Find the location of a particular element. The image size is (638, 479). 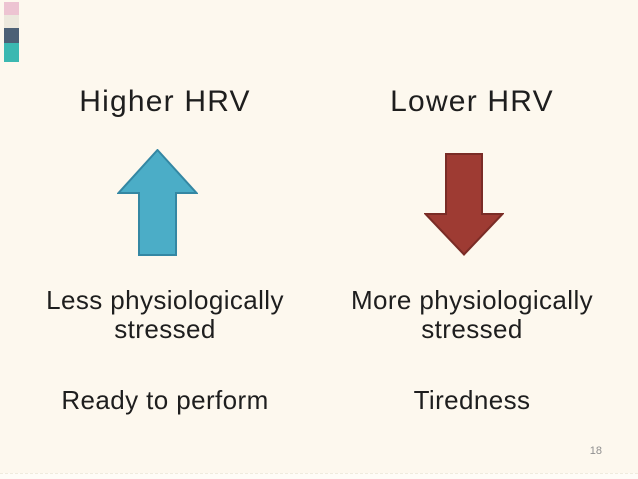

corner-stripe-decoration is located at coordinates (11, 32).